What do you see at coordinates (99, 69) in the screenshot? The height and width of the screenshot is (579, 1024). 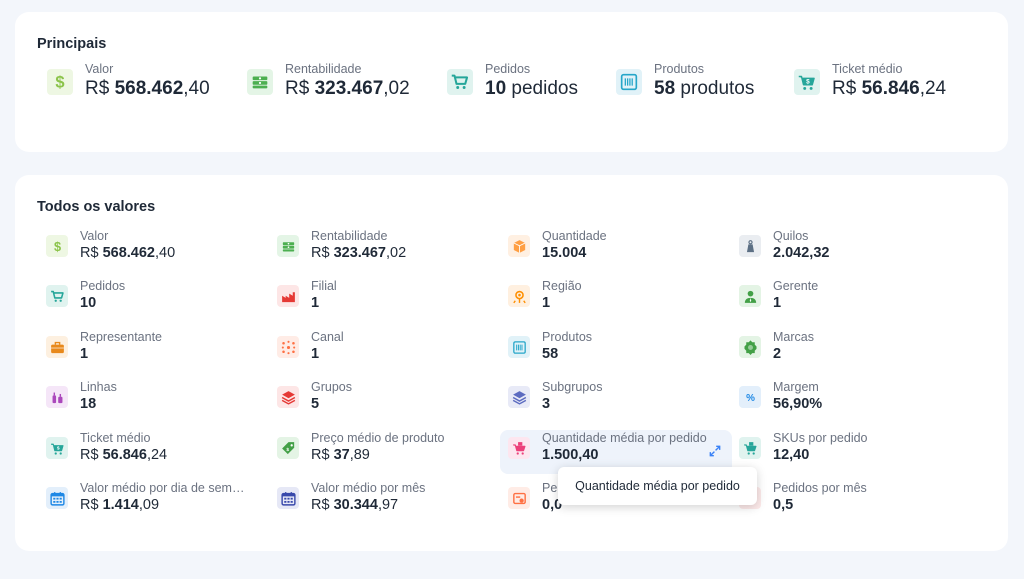 I see `kpi-label: Valor` at bounding box center [99, 69].